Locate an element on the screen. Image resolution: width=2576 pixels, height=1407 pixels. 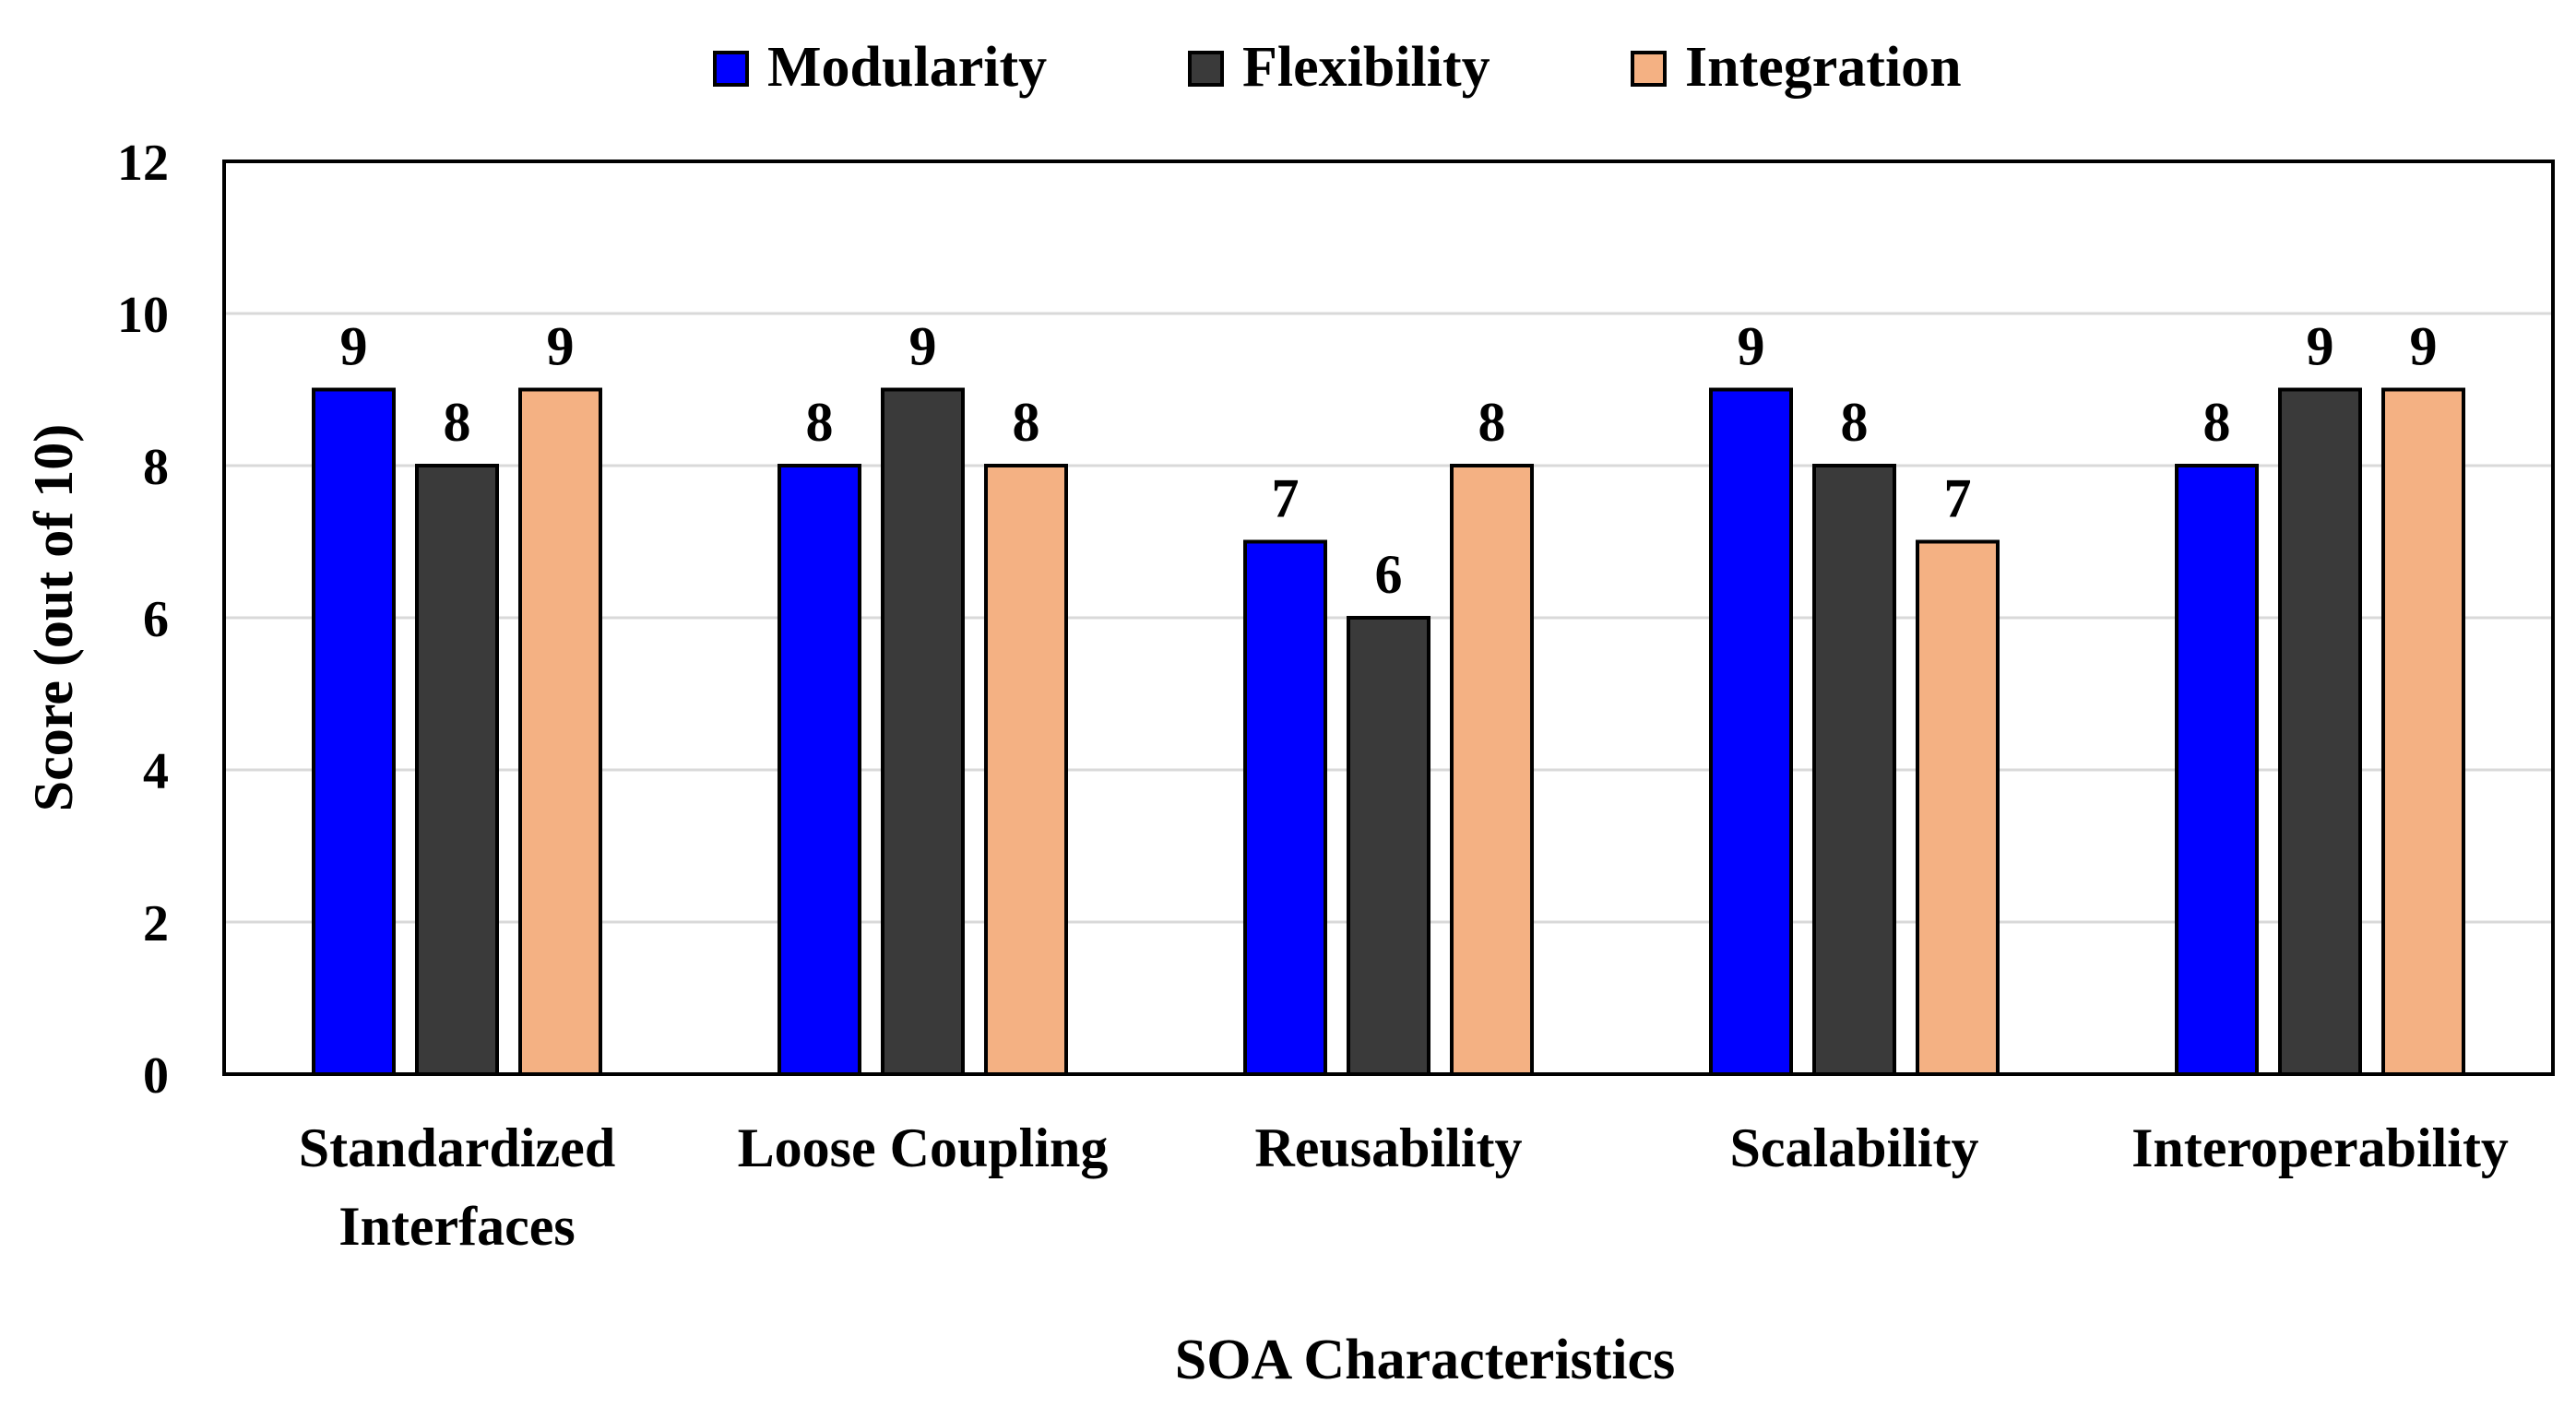
y-tick-label: 4 is located at coordinates (156, 771).